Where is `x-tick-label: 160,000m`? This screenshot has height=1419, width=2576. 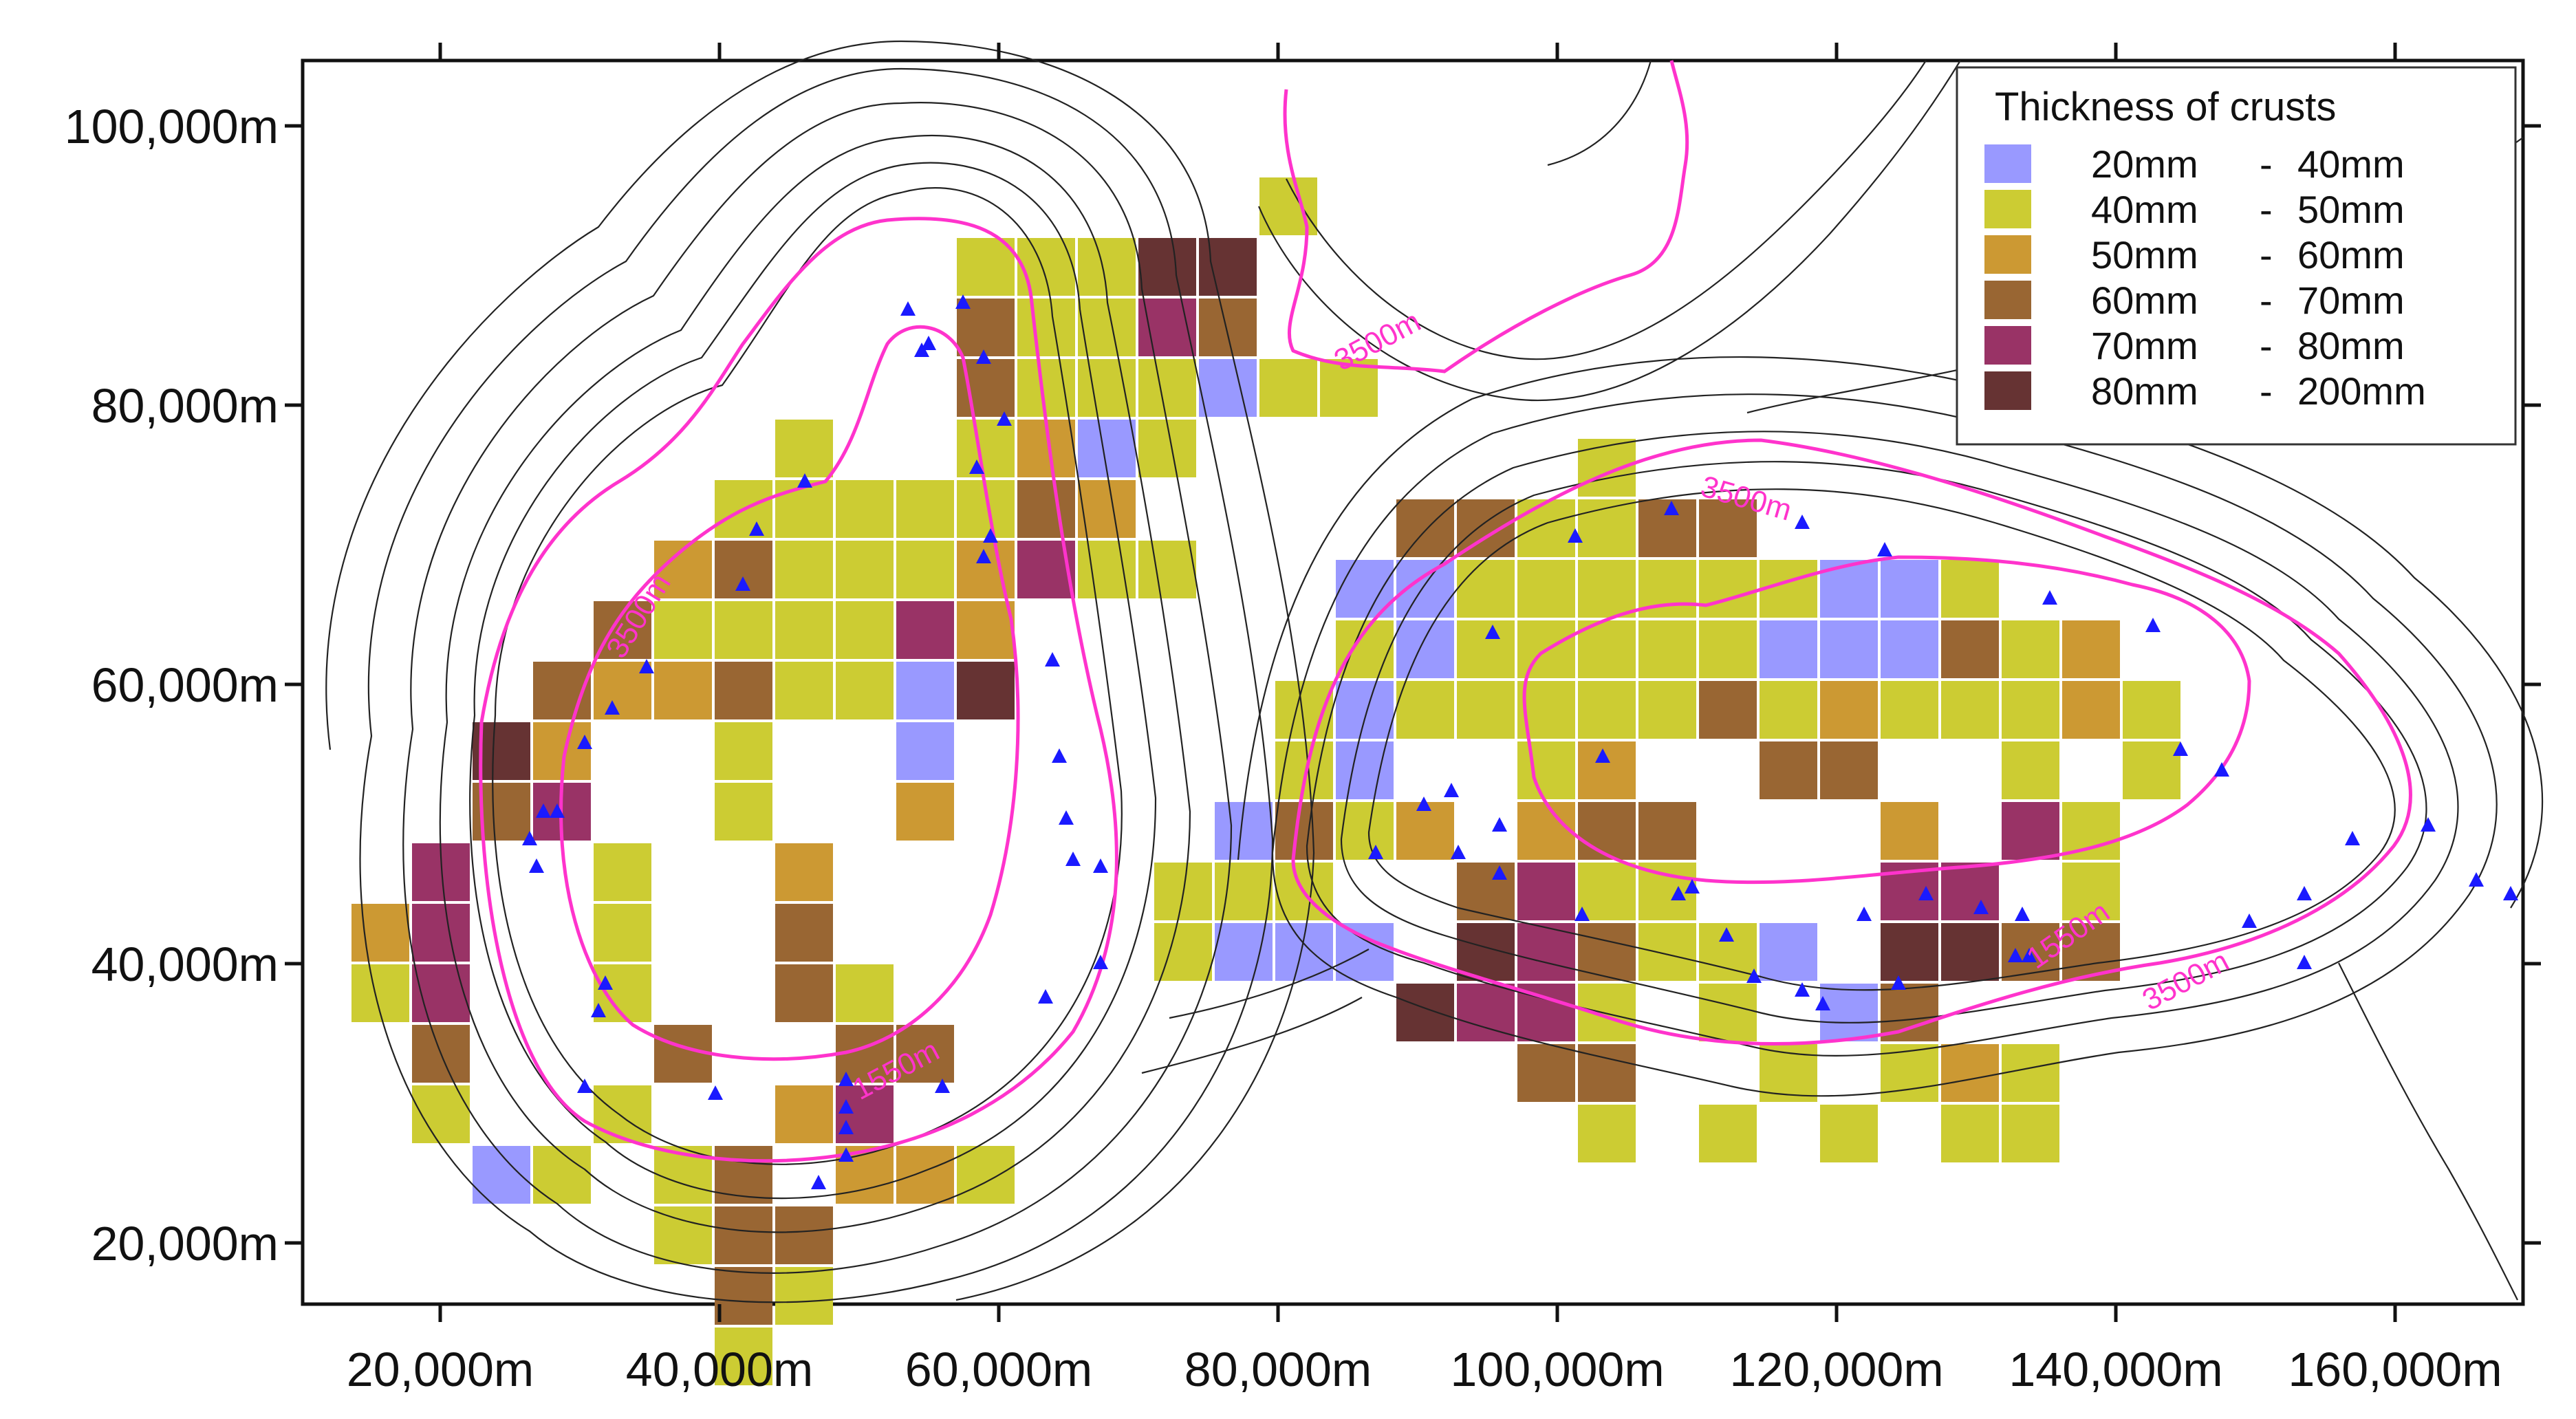
x-tick-label: 160,000m is located at coordinates (2395, 1369).